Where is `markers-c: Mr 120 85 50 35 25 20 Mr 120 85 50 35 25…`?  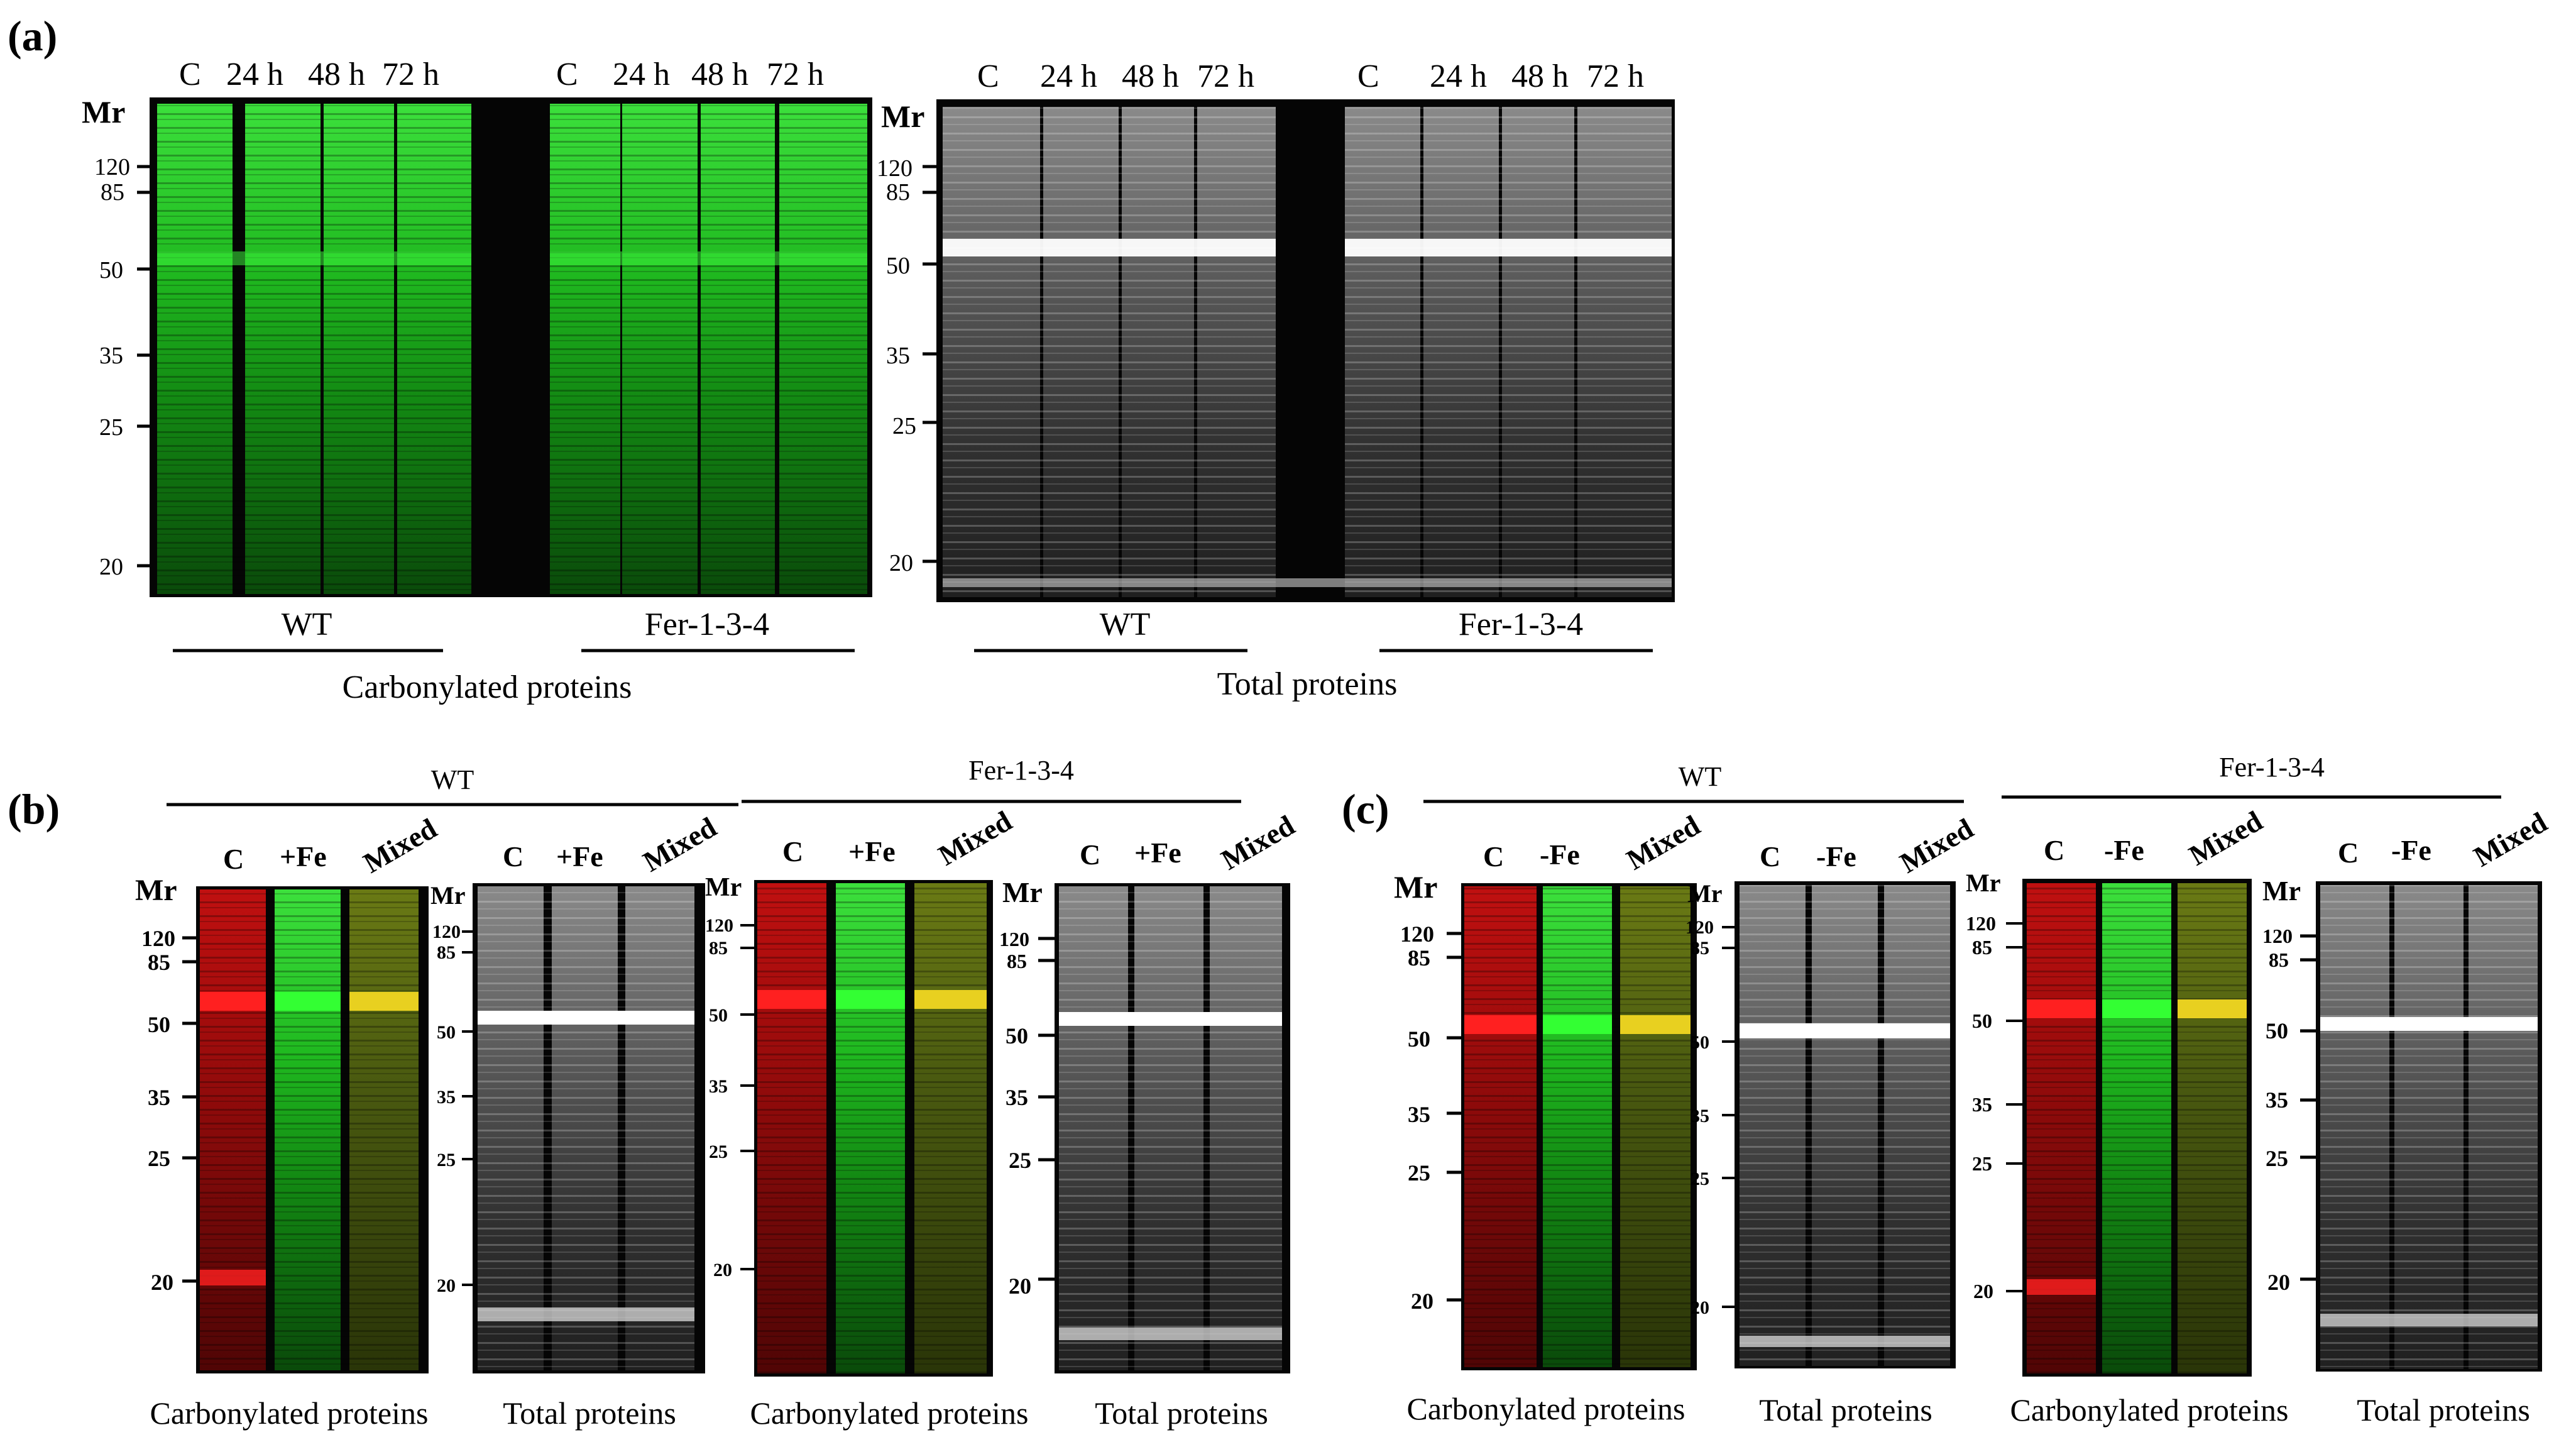
markers-c: Mr 120 85 50 35 25 20 Mr 120 85 50 35 25… is located at coordinates (1855, 1093).